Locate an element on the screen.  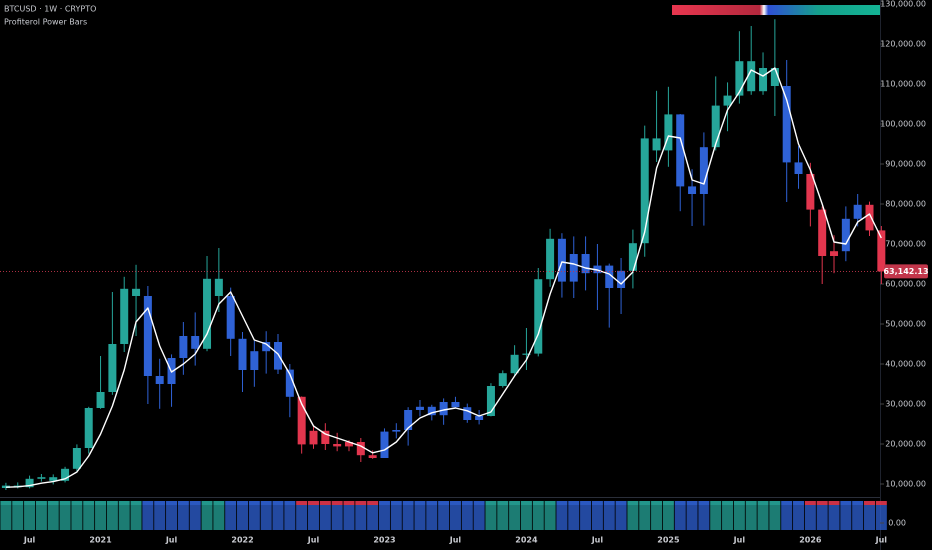
x-tick-label: 2025 is located at coordinates (668, 540).